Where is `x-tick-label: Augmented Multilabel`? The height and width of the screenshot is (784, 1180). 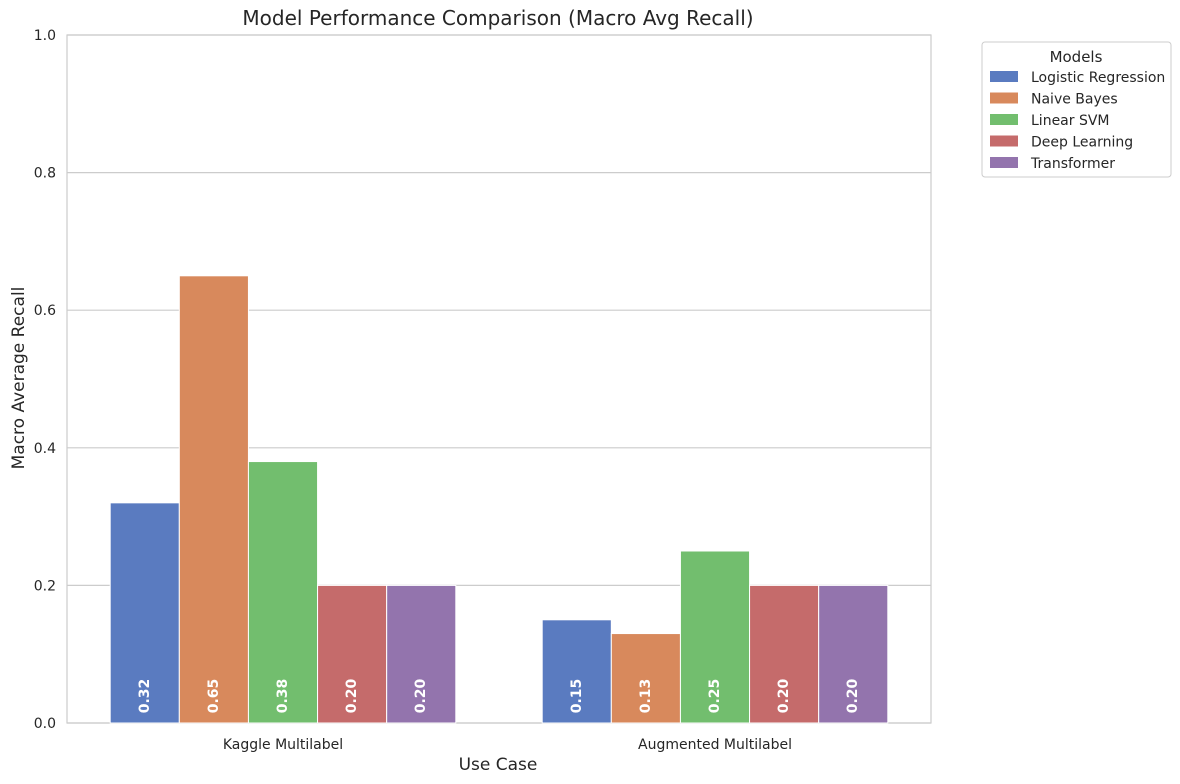
x-tick-label: Augmented Multilabel is located at coordinates (715, 745).